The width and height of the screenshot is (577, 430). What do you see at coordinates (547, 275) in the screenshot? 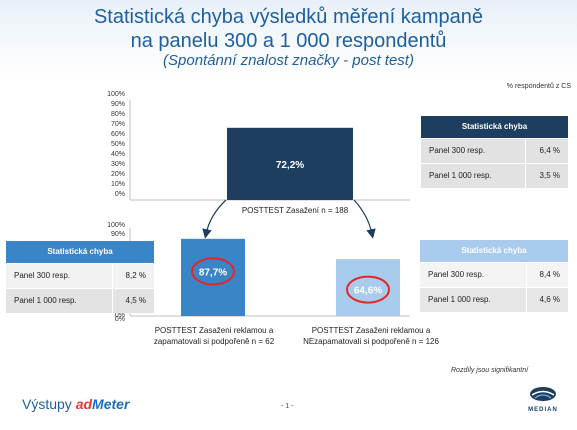
I see `error-table-right-row-value: 8,4 %` at bounding box center [547, 275].